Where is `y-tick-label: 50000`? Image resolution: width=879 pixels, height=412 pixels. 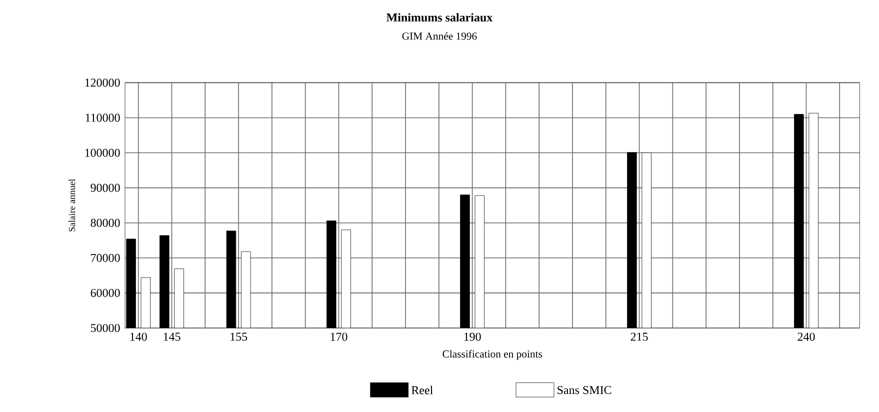
y-tick-label: 50000 is located at coordinates (105, 328).